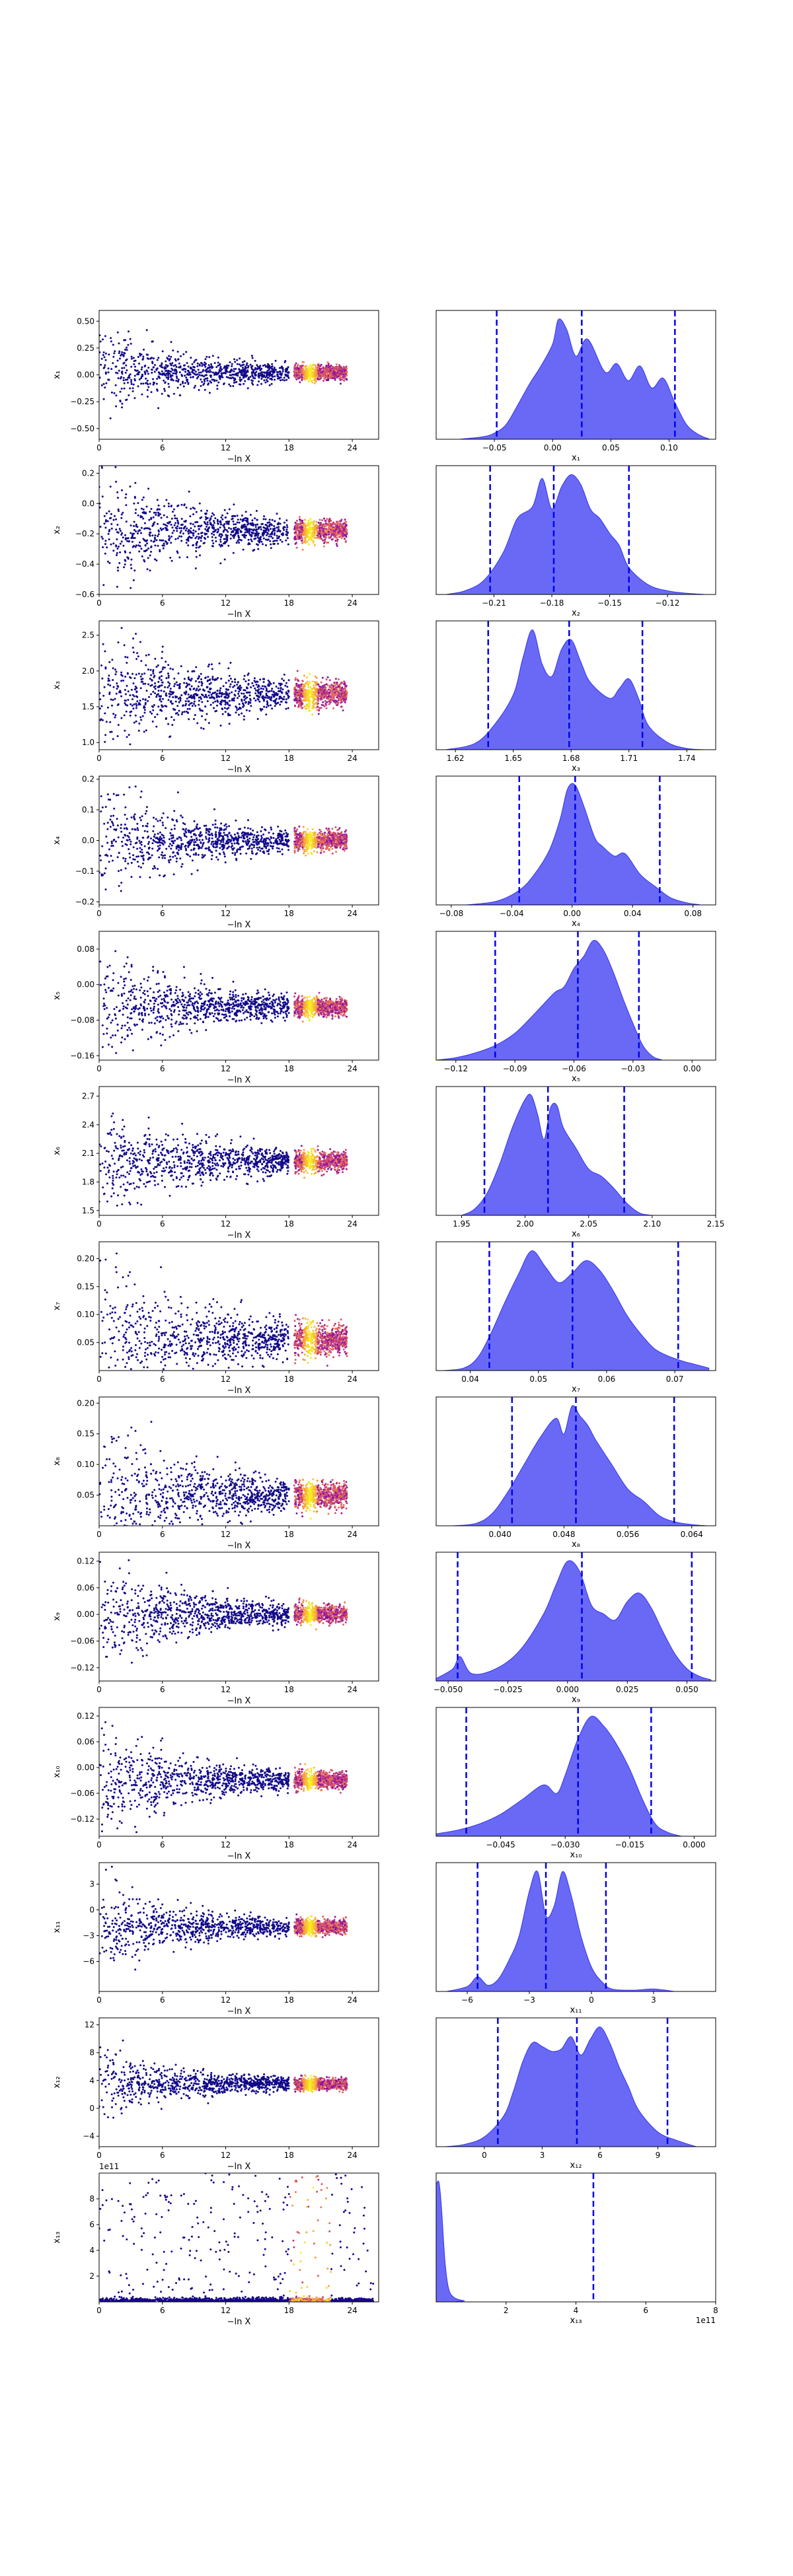 The height and width of the screenshot is (2576, 793). Describe the element at coordinates (226, 603) in the screenshot. I see `x-tick-label: 12` at that location.